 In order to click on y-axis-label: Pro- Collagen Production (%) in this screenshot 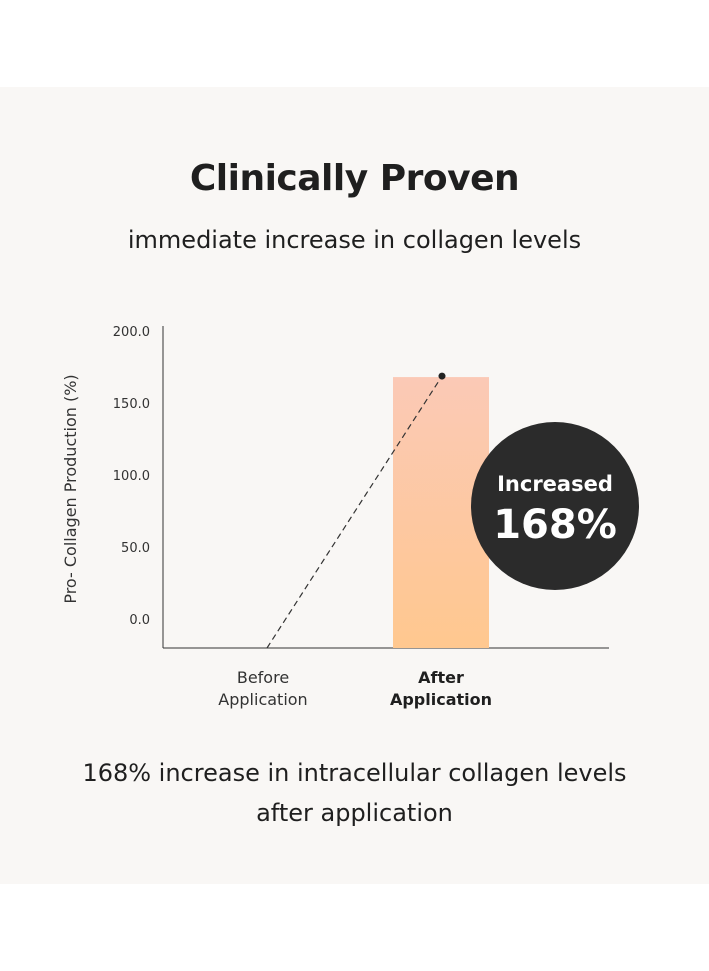, I will do `click(70, 488)`.